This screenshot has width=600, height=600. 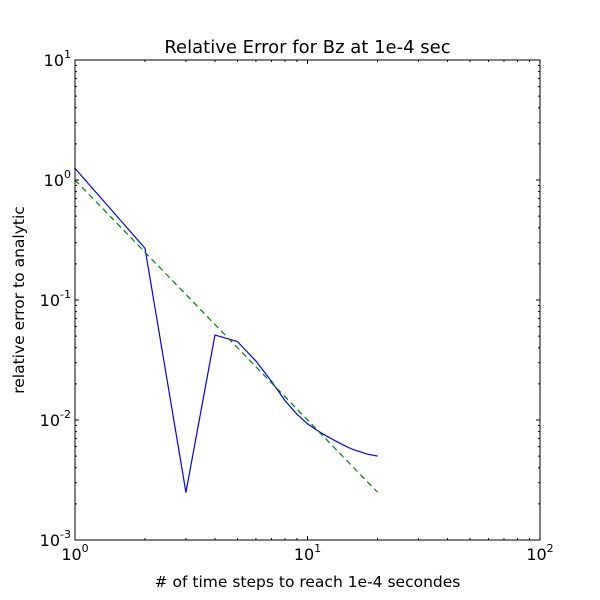 What do you see at coordinates (85, 548) in the screenshot?
I see `x-tick-label-exp: 0` at bounding box center [85, 548].